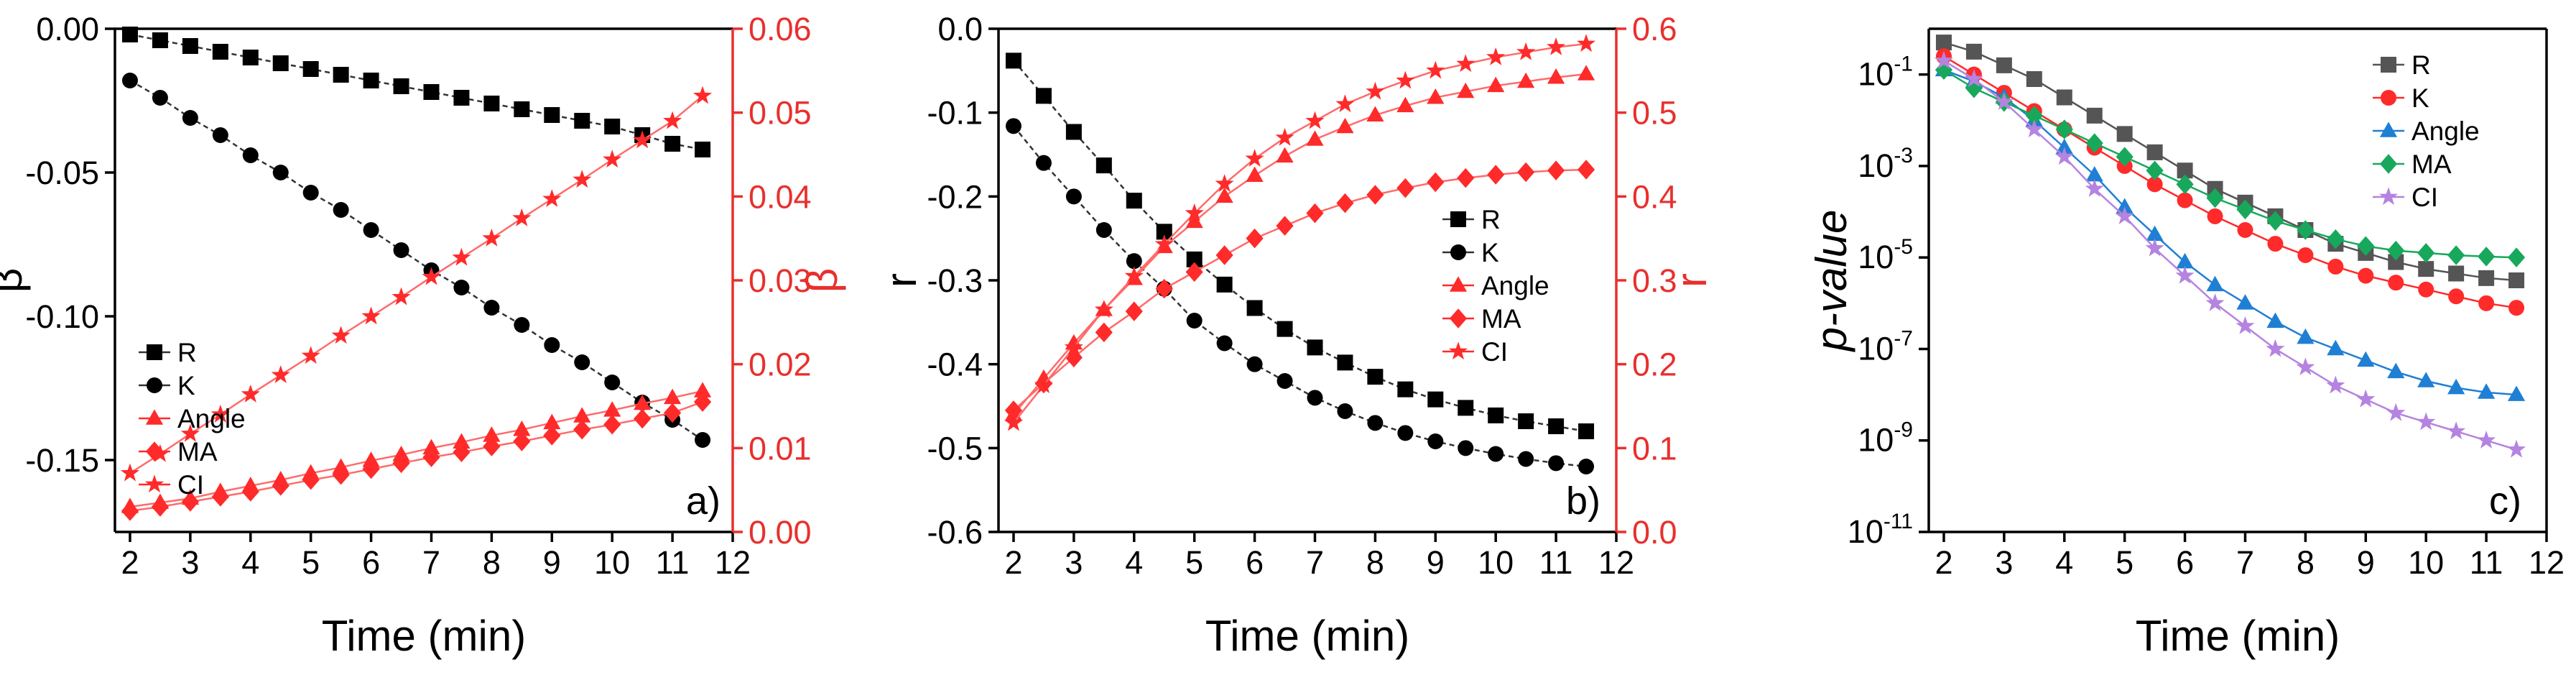 The width and height of the screenshot is (2576, 675). I want to click on y2-tick-label: 0.04, so click(780, 197).